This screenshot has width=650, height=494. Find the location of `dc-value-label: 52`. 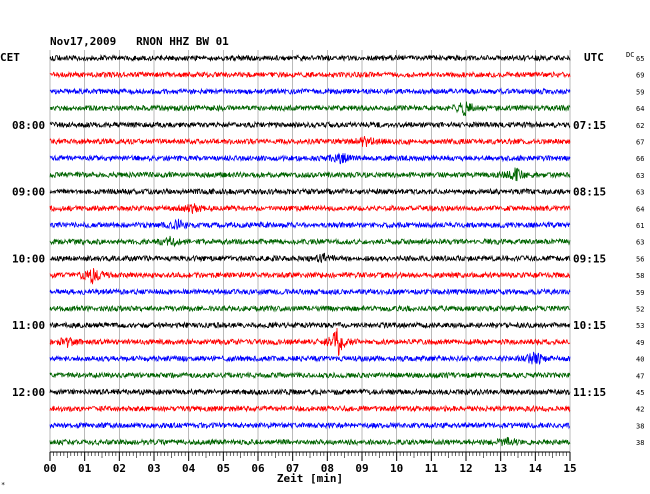

dc-value-label: 52 is located at coordinates (640, 310).